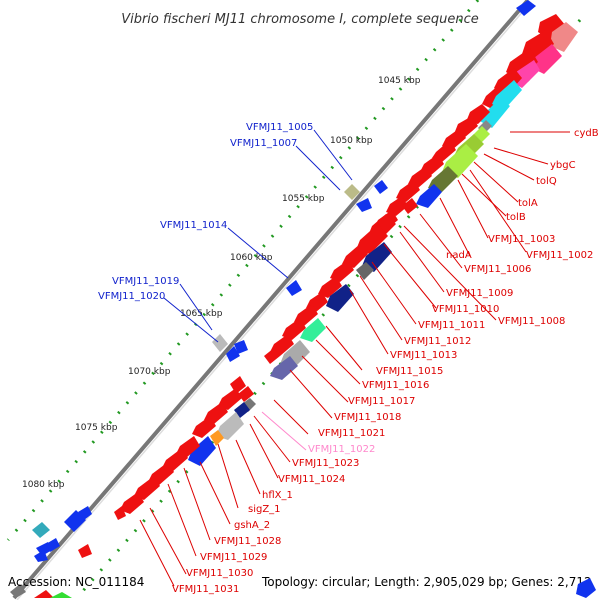 The image size is (600, 600). I want to click on scale-label: 1080 kbp, so click(43, 485).